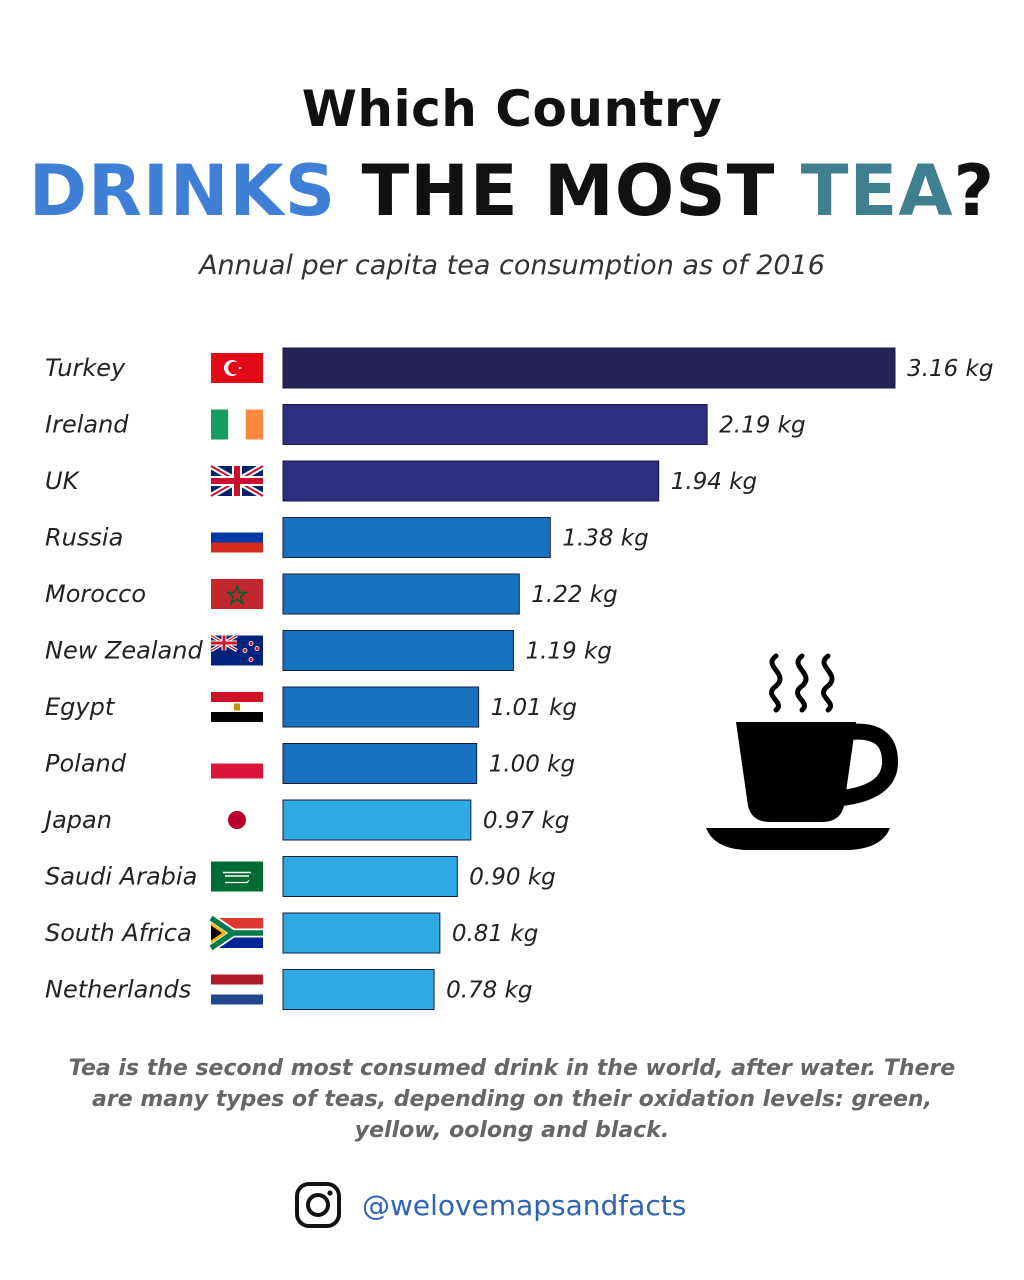 The image size is (1024, 1280). Describe the element at coordinates (86, 764) in the screenshot. I see `category-label: Poland` at that location.